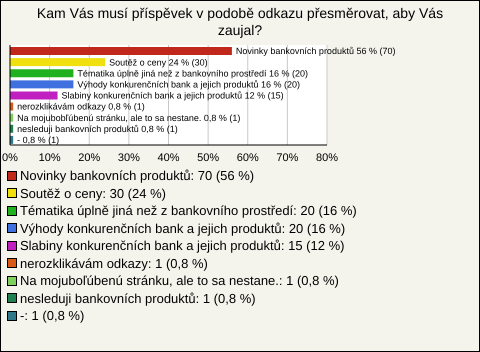 The height and width of the screenshot is (352, 480). What do you see at coordinates (93, 193) in the screenshot?
I see `legend-label: Soutěž o ceny: 30 (24 %)` at bounding box center [93, 193].